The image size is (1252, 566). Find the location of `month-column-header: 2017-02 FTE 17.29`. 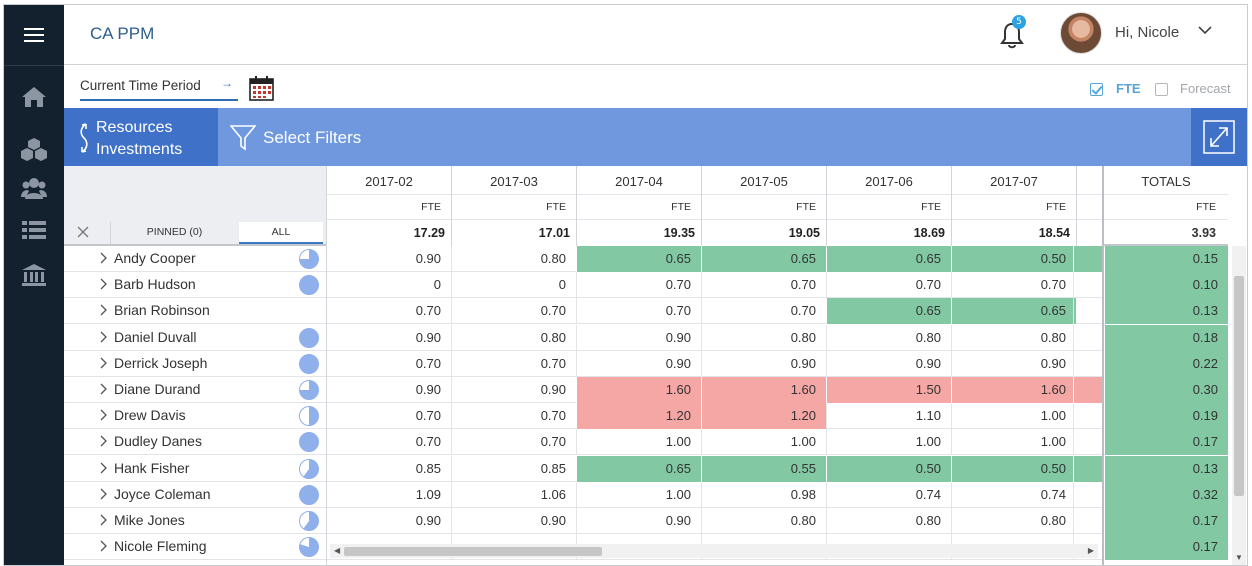

month-column-header: 2017-02 FTE 17.29 is located at coordinates (388, 206).